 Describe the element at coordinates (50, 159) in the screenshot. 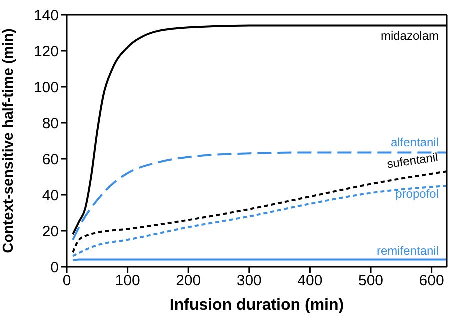

I see `y-tick-label: 60` at that location.